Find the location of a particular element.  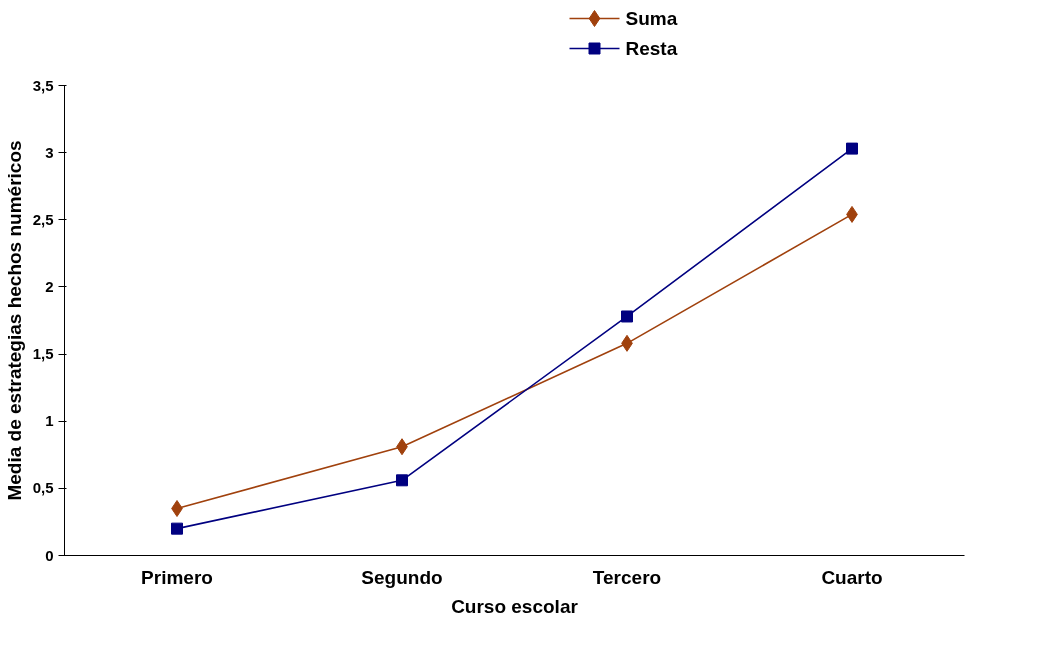

legend-label: Resta is located at coordinates (651, 48).